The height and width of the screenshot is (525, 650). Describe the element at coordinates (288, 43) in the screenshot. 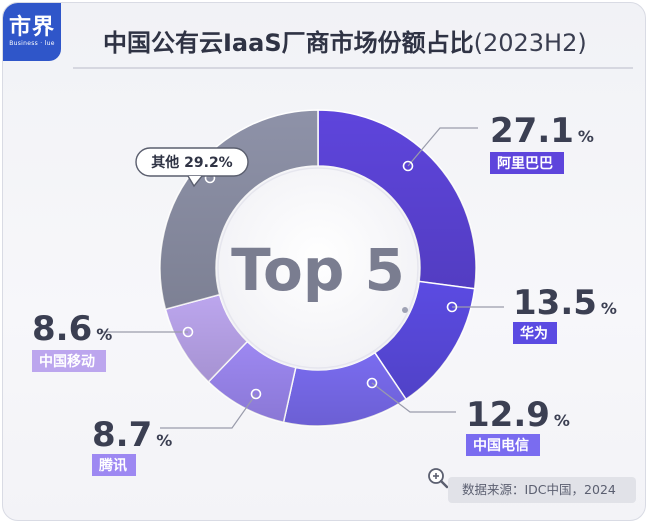

I see `chart-title-main: 中国公有云IaaS厂商市场份额占比` at that location.